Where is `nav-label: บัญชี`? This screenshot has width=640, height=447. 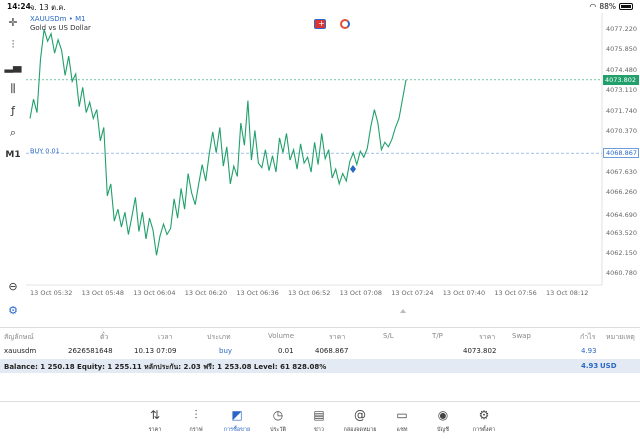 nav-label: บัญชี is located at coordinates (443, 430).